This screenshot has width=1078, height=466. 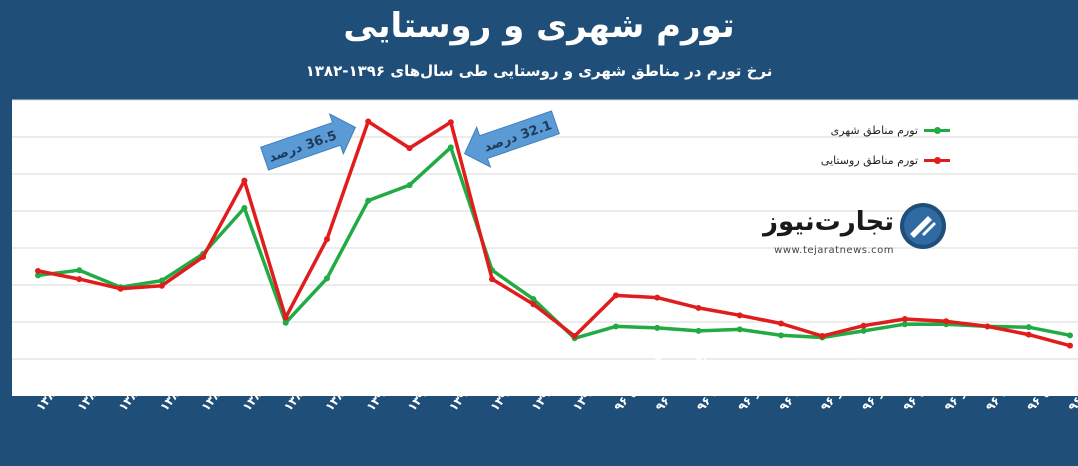 I want to click on x-tick-label: ۱۳۹۱, so click(x=419, y=398).